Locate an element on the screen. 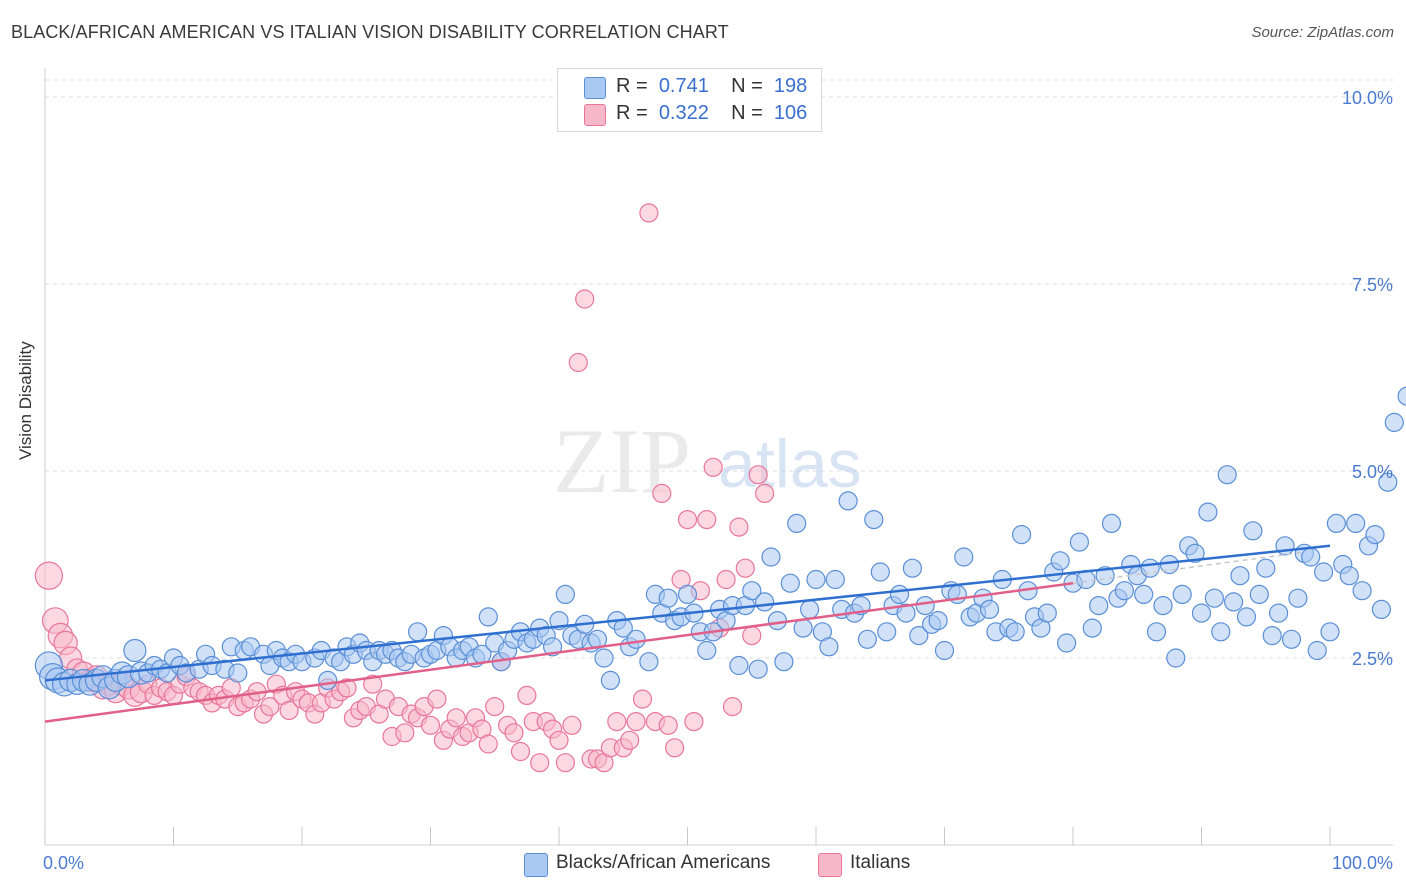  trend-line-blacks is located at coordinates (687, 613).